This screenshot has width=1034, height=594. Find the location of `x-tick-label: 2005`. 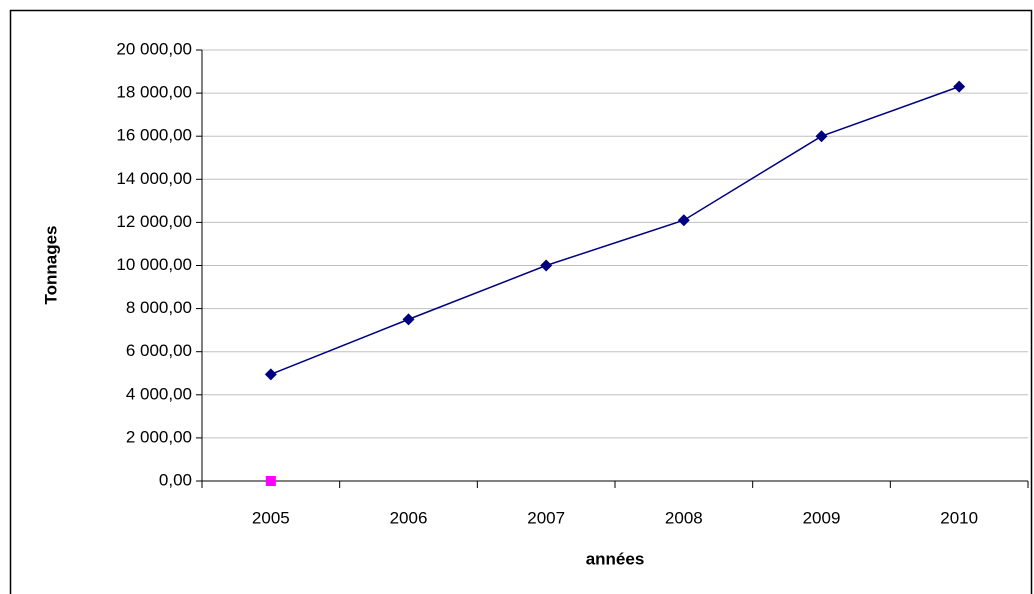

x-tick-label: 2005 is located at coordinates (271, 517).